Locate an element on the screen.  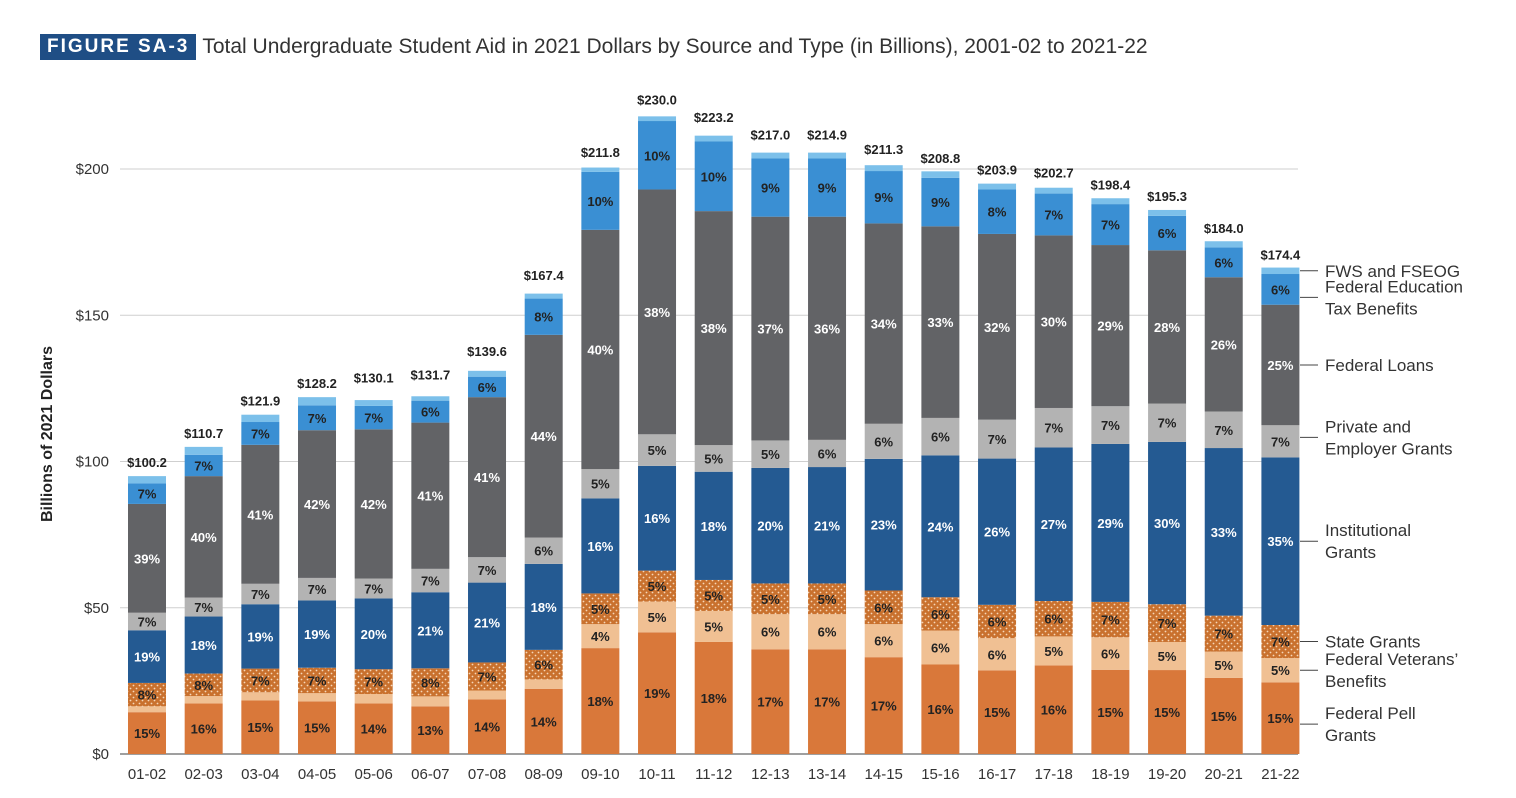
bar-stack: 18% 5% 5% 18% 5% 38% 10% $223.2 is located at coordinates (714, 432).